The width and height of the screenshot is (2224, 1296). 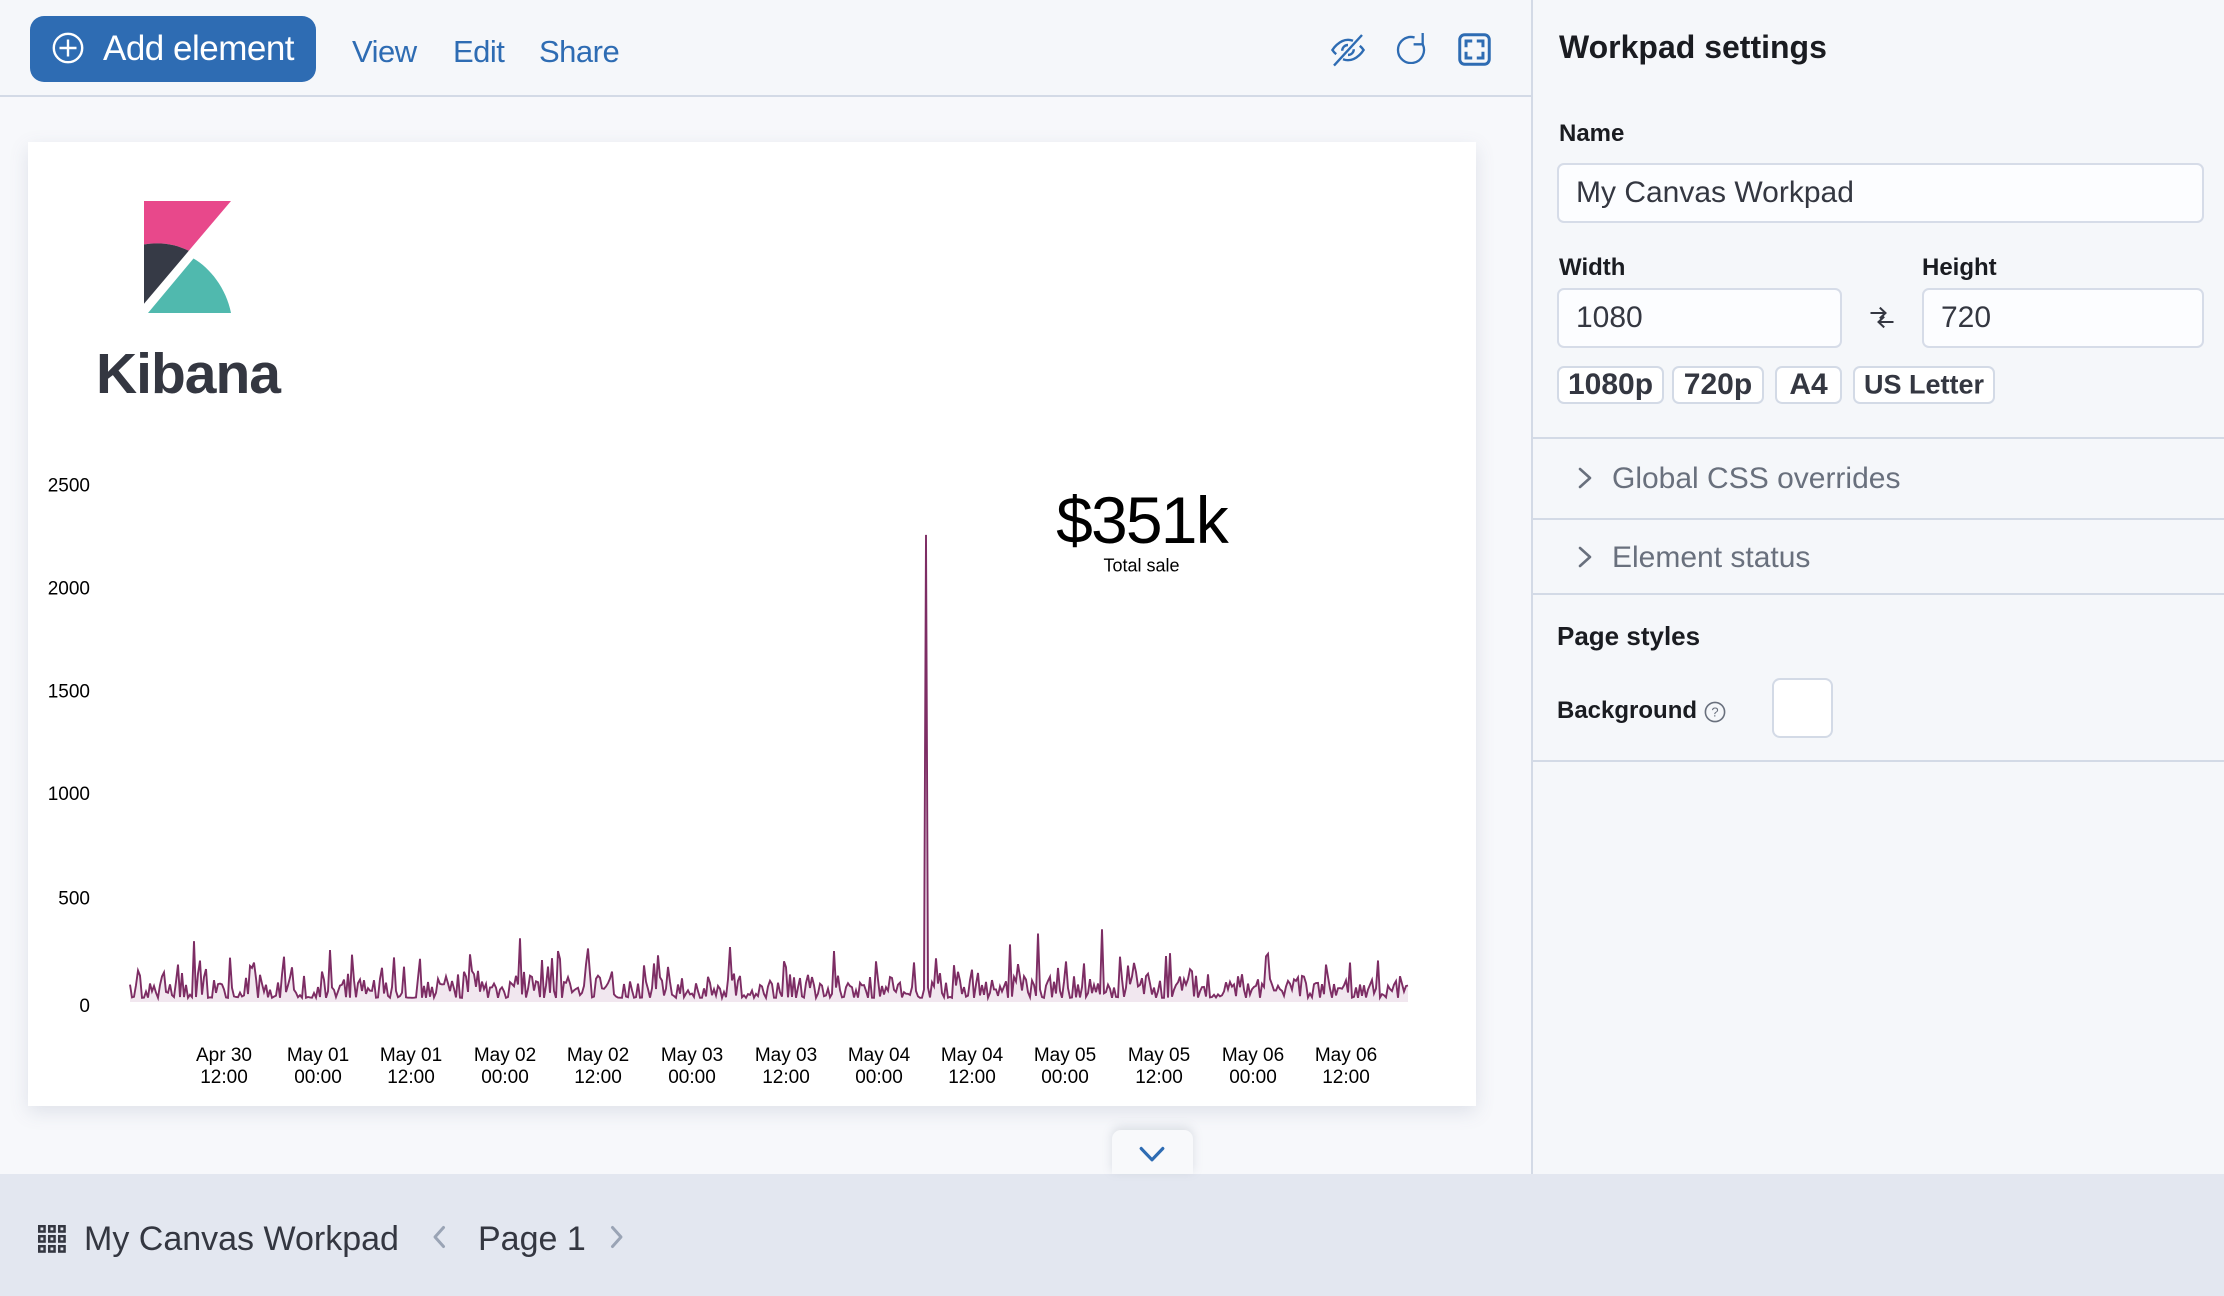 I want to click on svg-text: 2500, so click(x=69, y=485).